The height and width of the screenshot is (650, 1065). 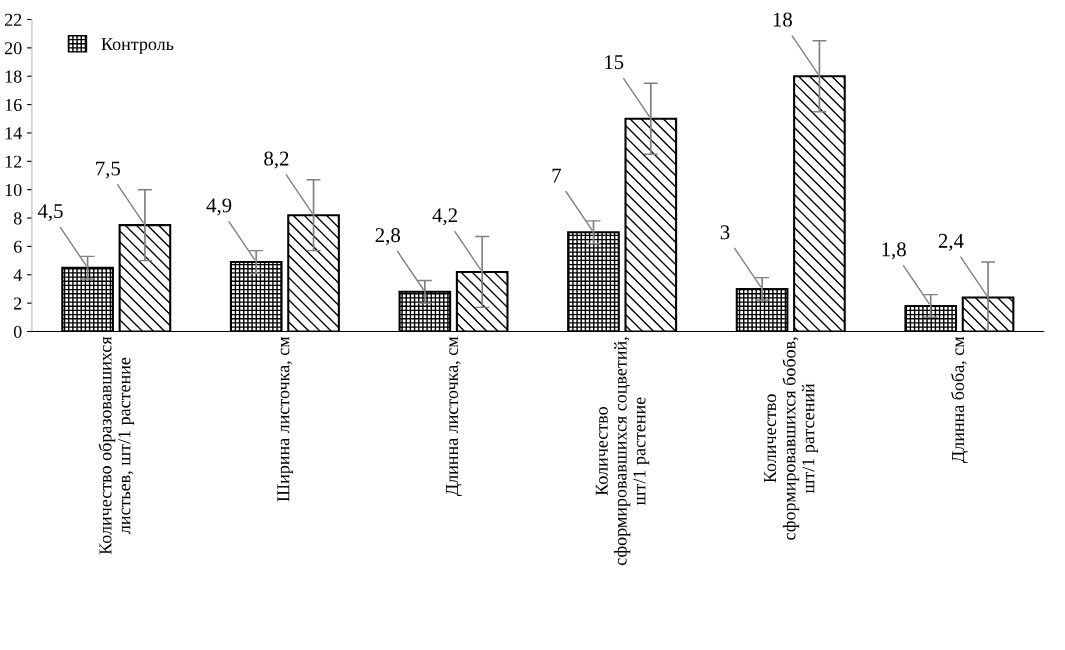 What do you see at coordinates (951, 242) in the screenshot?
I see `data-label: 2,4` at bounding box center [951, 242].